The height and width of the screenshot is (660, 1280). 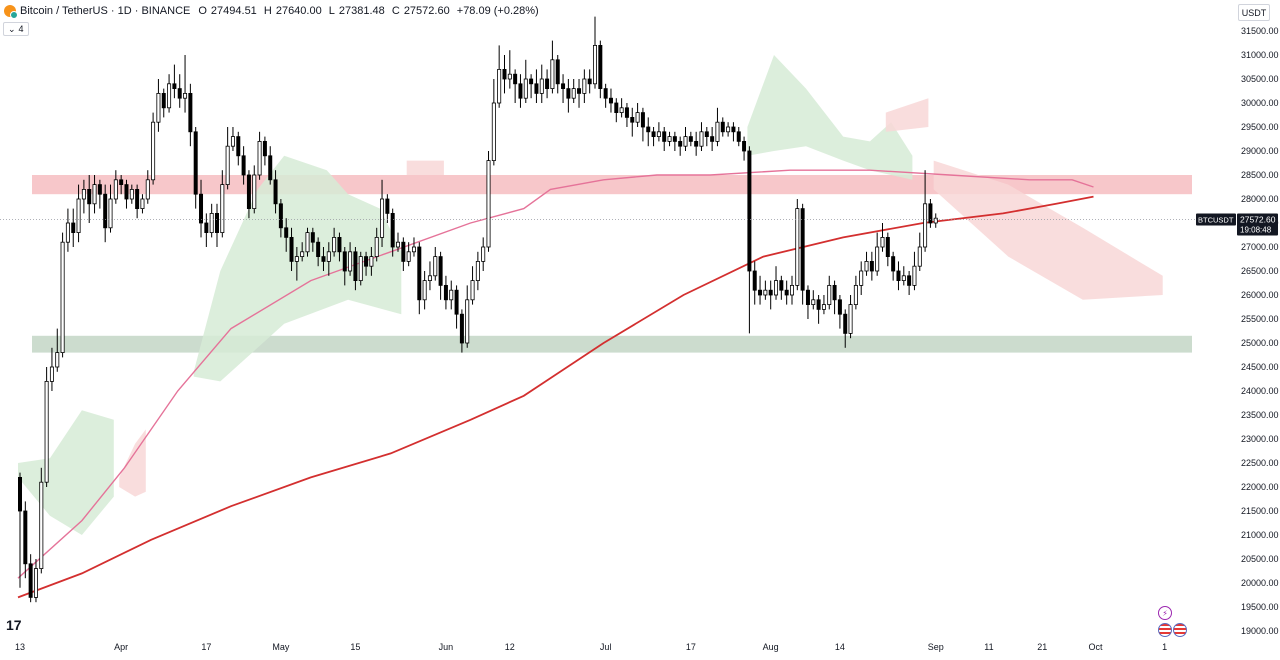 I want to click on x-tick-label: 12, so click(x=510, y=647).